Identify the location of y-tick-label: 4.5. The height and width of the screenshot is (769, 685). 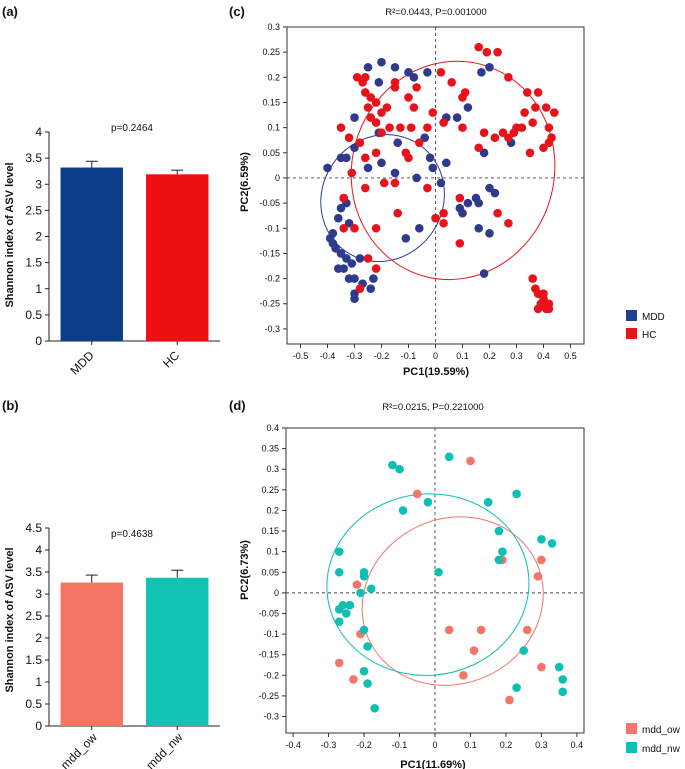
(33, 528).